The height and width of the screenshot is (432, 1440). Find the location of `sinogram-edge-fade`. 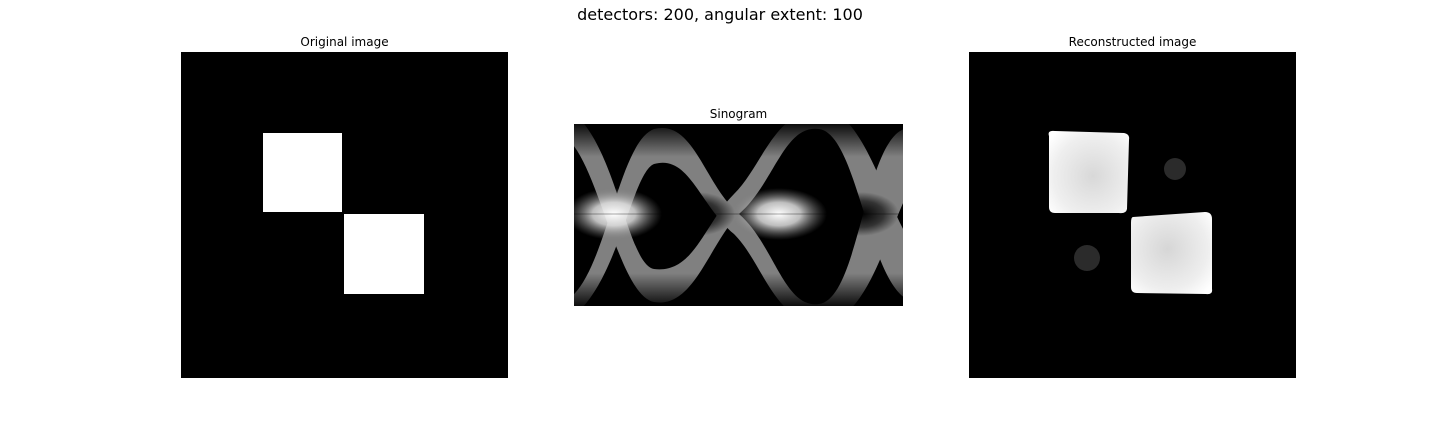

sinogram-edge-fade is located at coordinates (738, 215).